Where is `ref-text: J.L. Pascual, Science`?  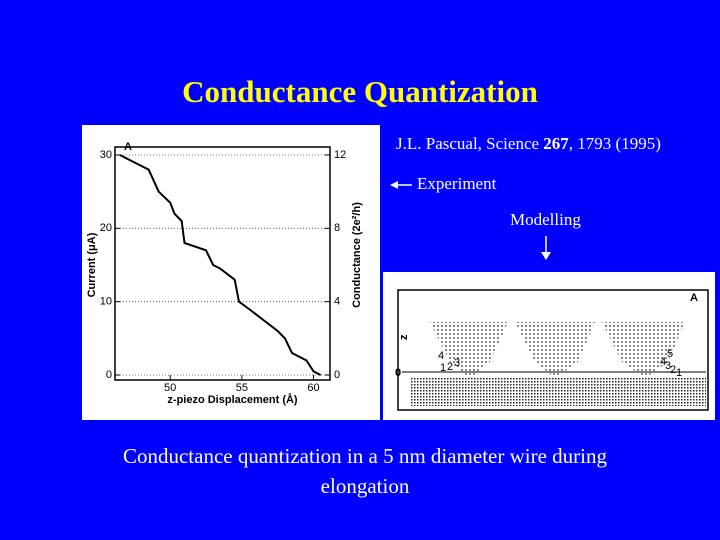 ref-text: J.L. Pascual, Science is located at coordinates (470, 143).